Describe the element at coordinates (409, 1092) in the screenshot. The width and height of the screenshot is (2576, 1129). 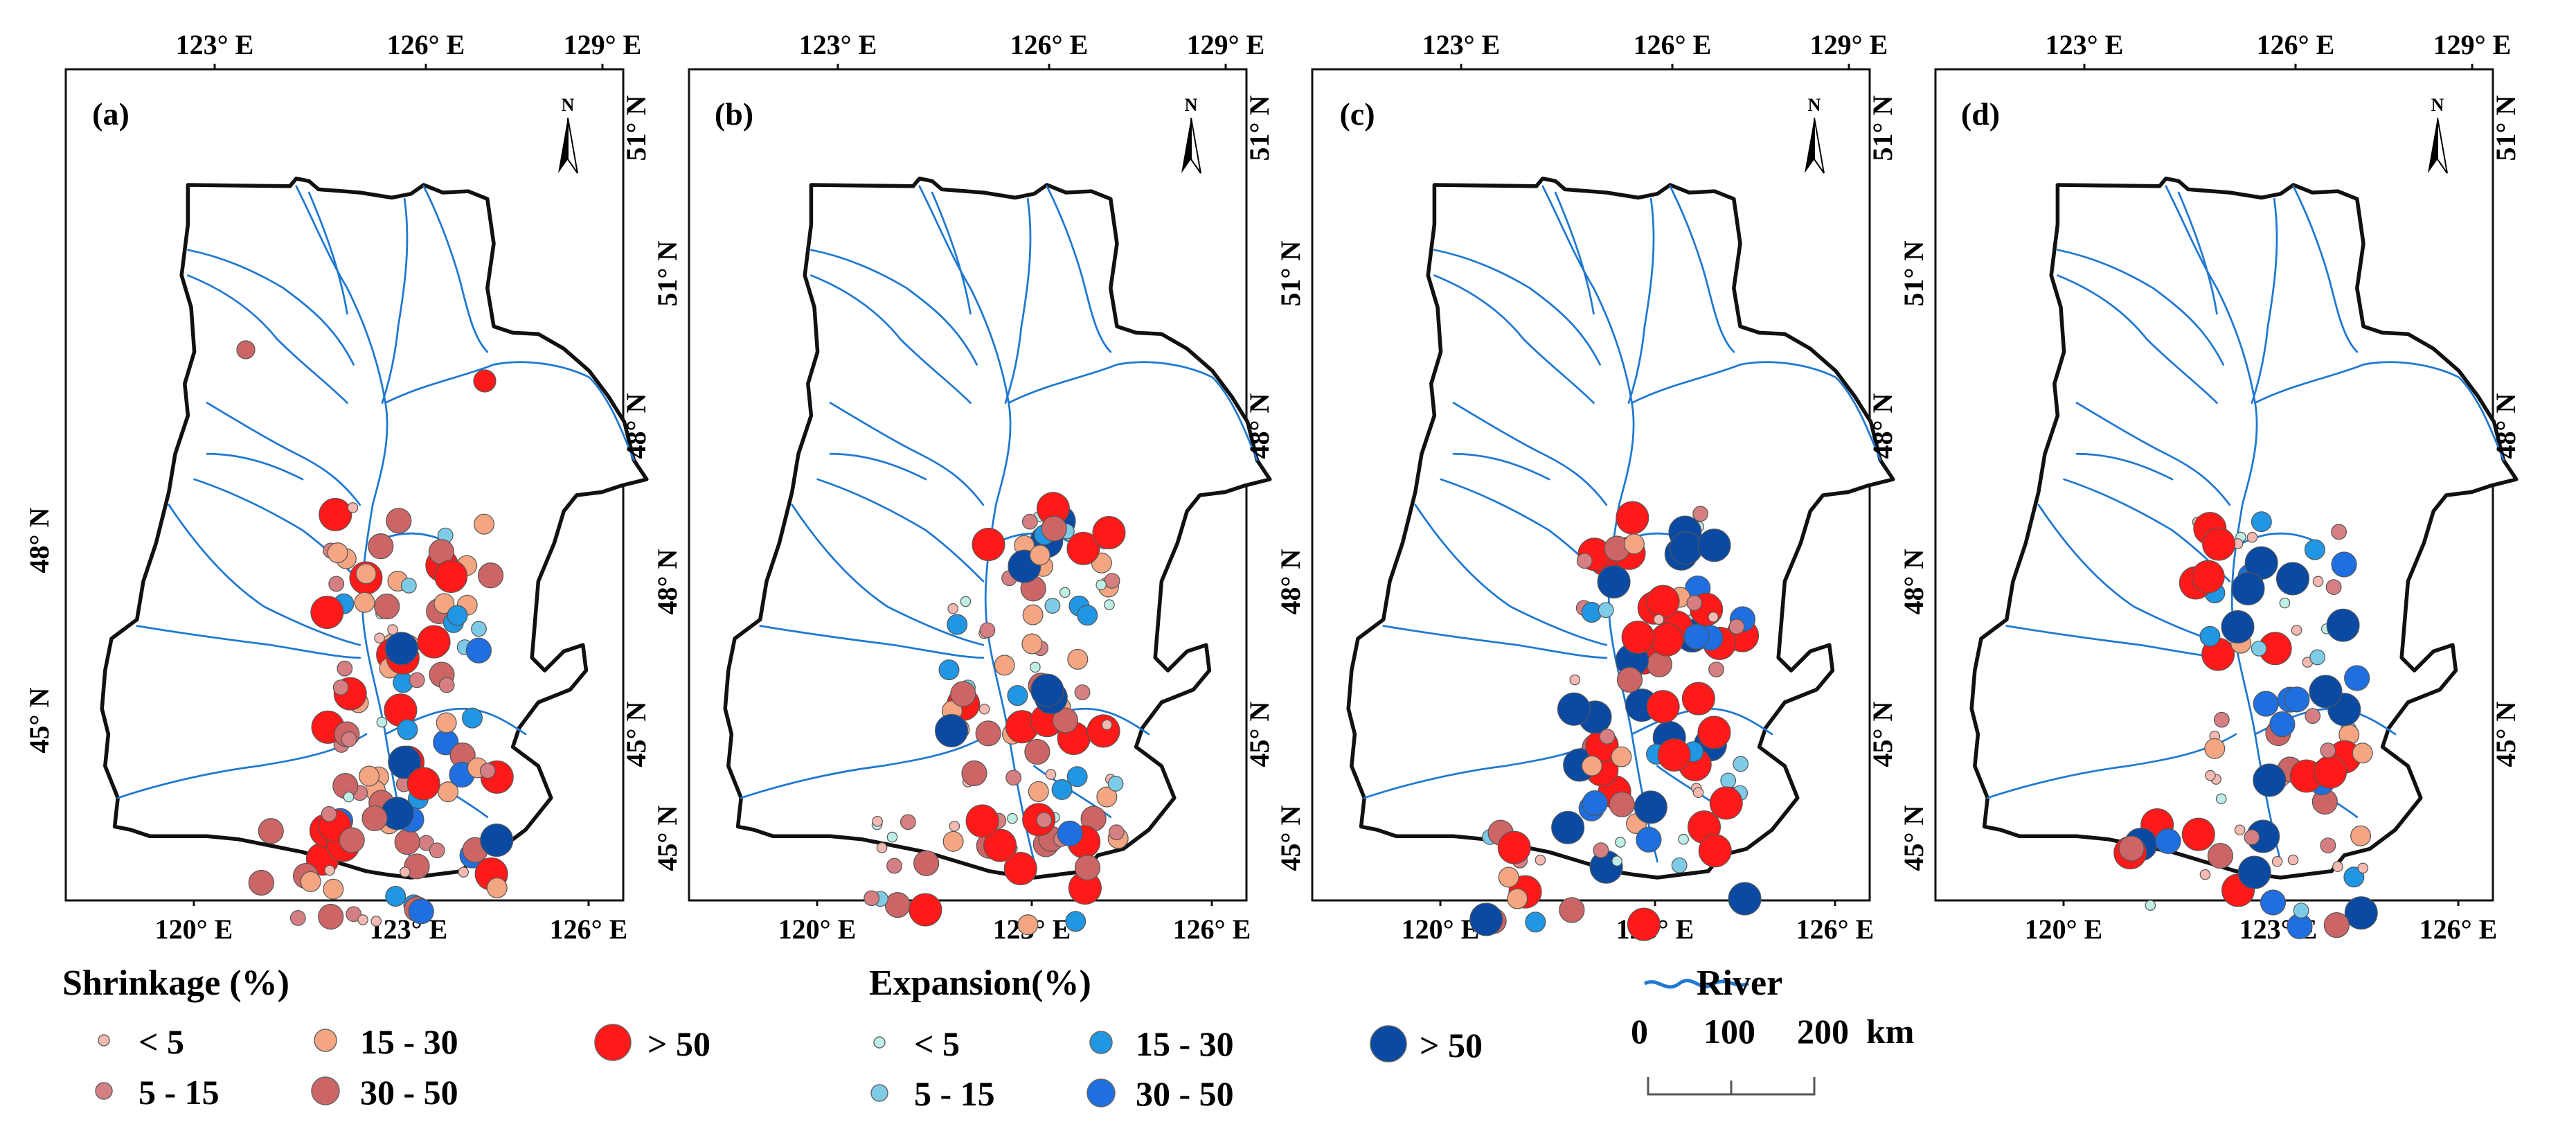
I see `shrinkage-class-4: 30 - 50` at that location.